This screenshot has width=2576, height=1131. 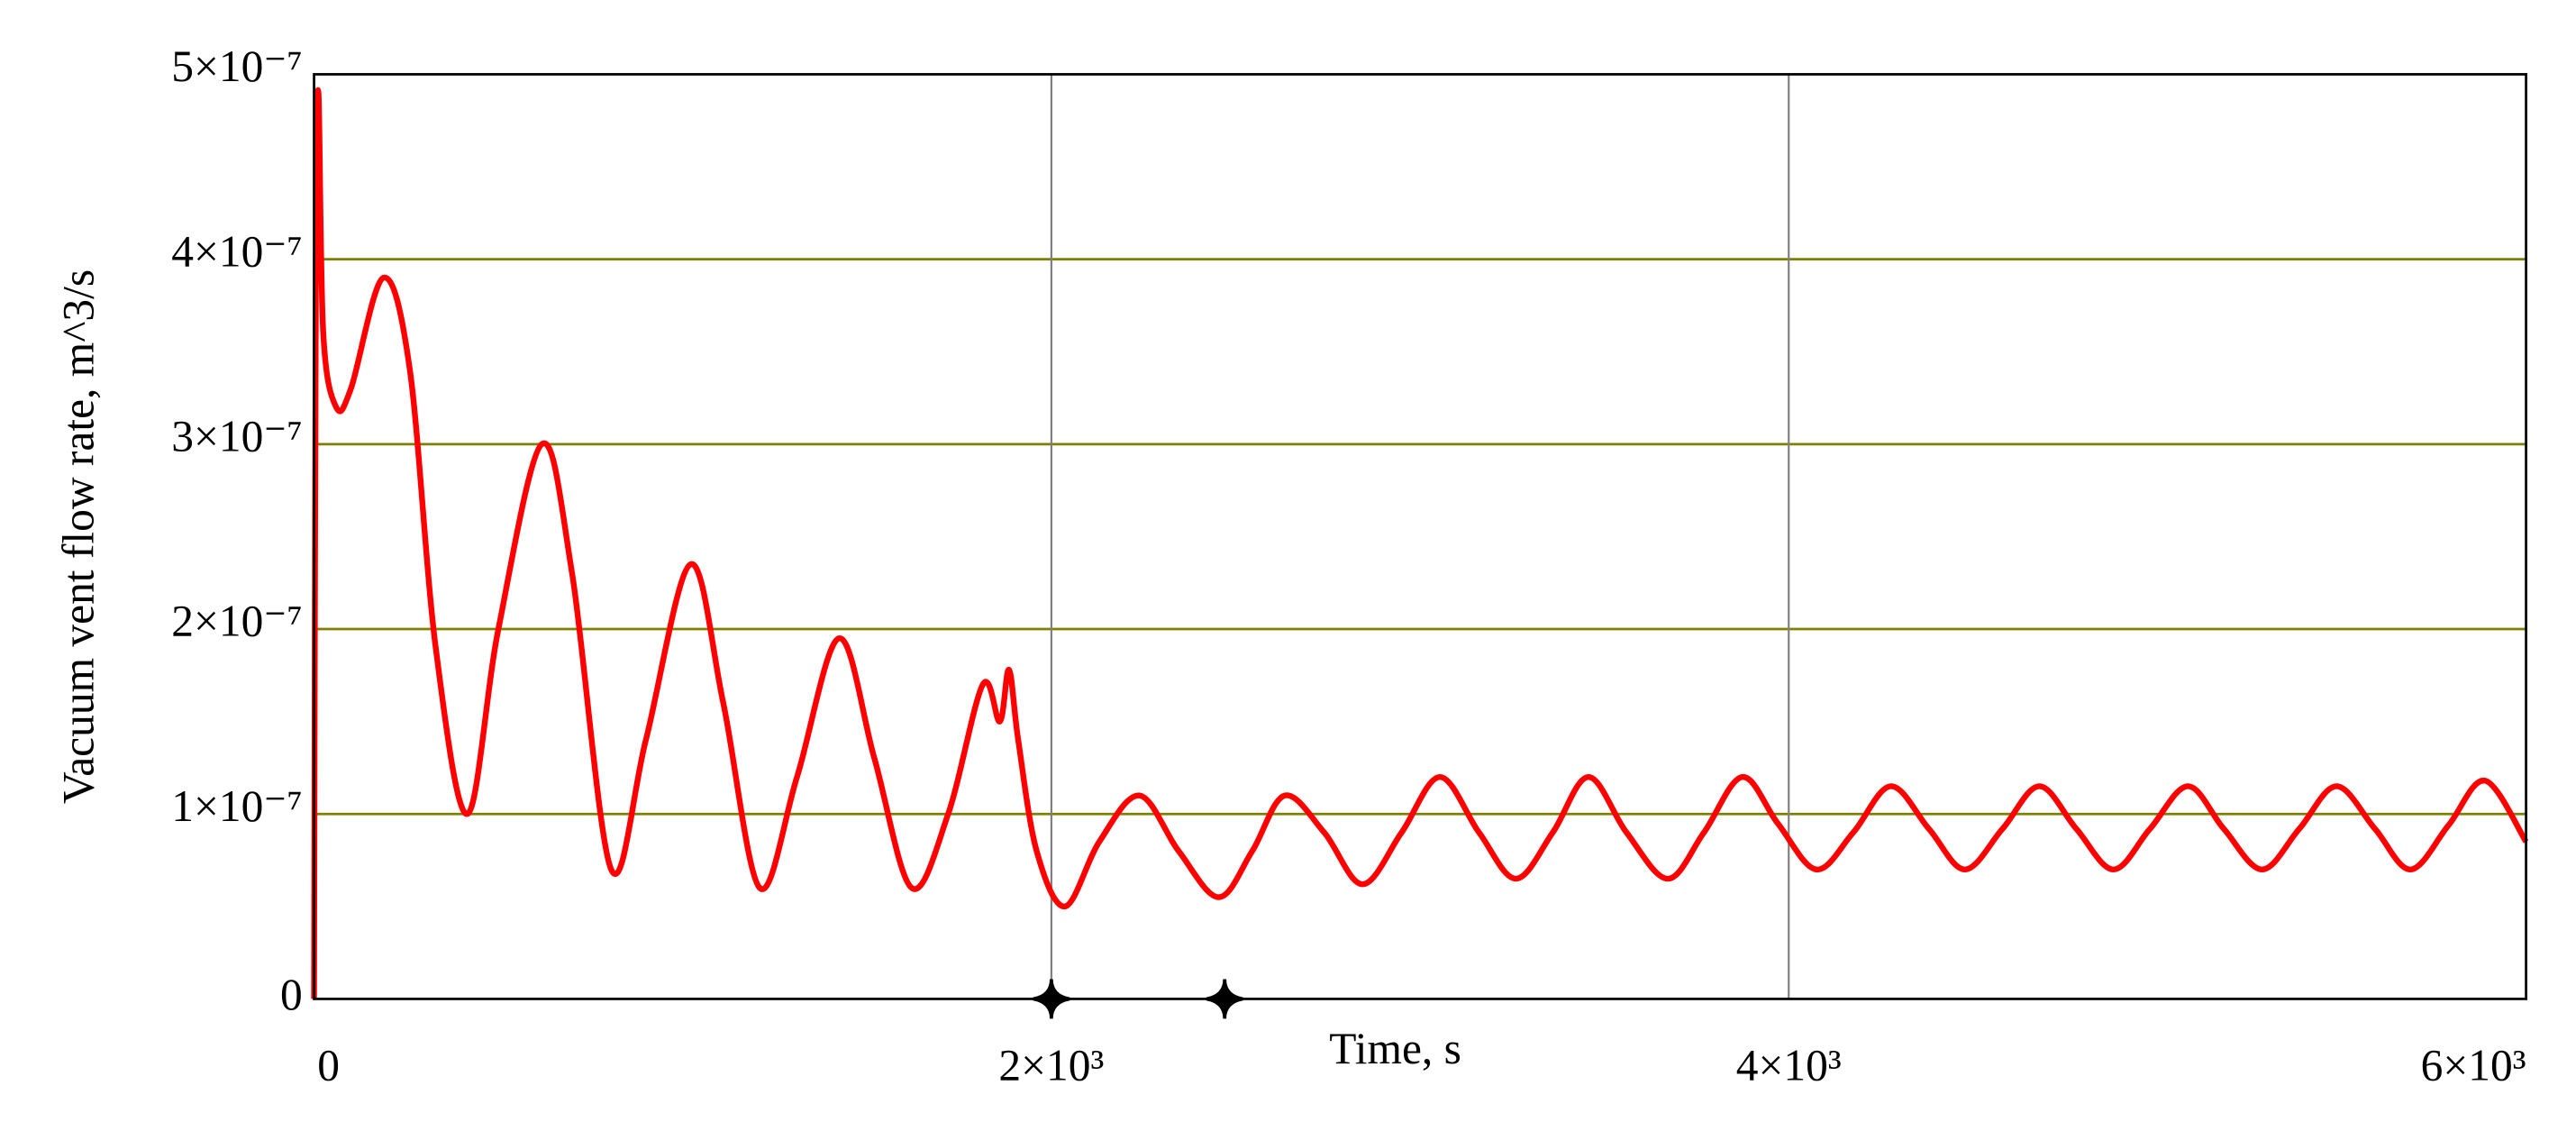 What do you see at coordinates (2473, 1065) in the screenshot?
I see `x-tick-label: 6×10³` at bounding box center [2473, 1065].